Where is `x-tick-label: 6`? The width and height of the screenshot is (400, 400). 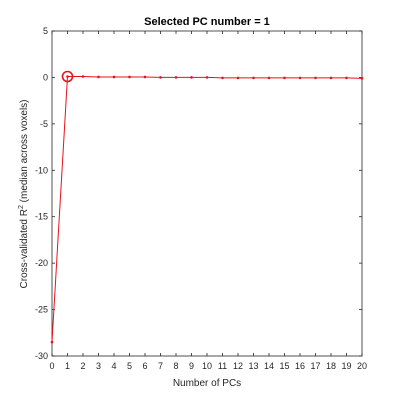
x-tick-label: 6 is located at coordinates (144, 366).